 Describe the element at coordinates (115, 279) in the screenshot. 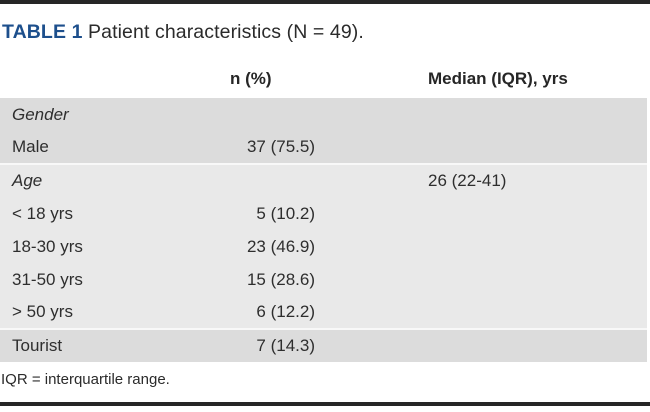

I see `cell-label: 31-50 yrs` at that location.